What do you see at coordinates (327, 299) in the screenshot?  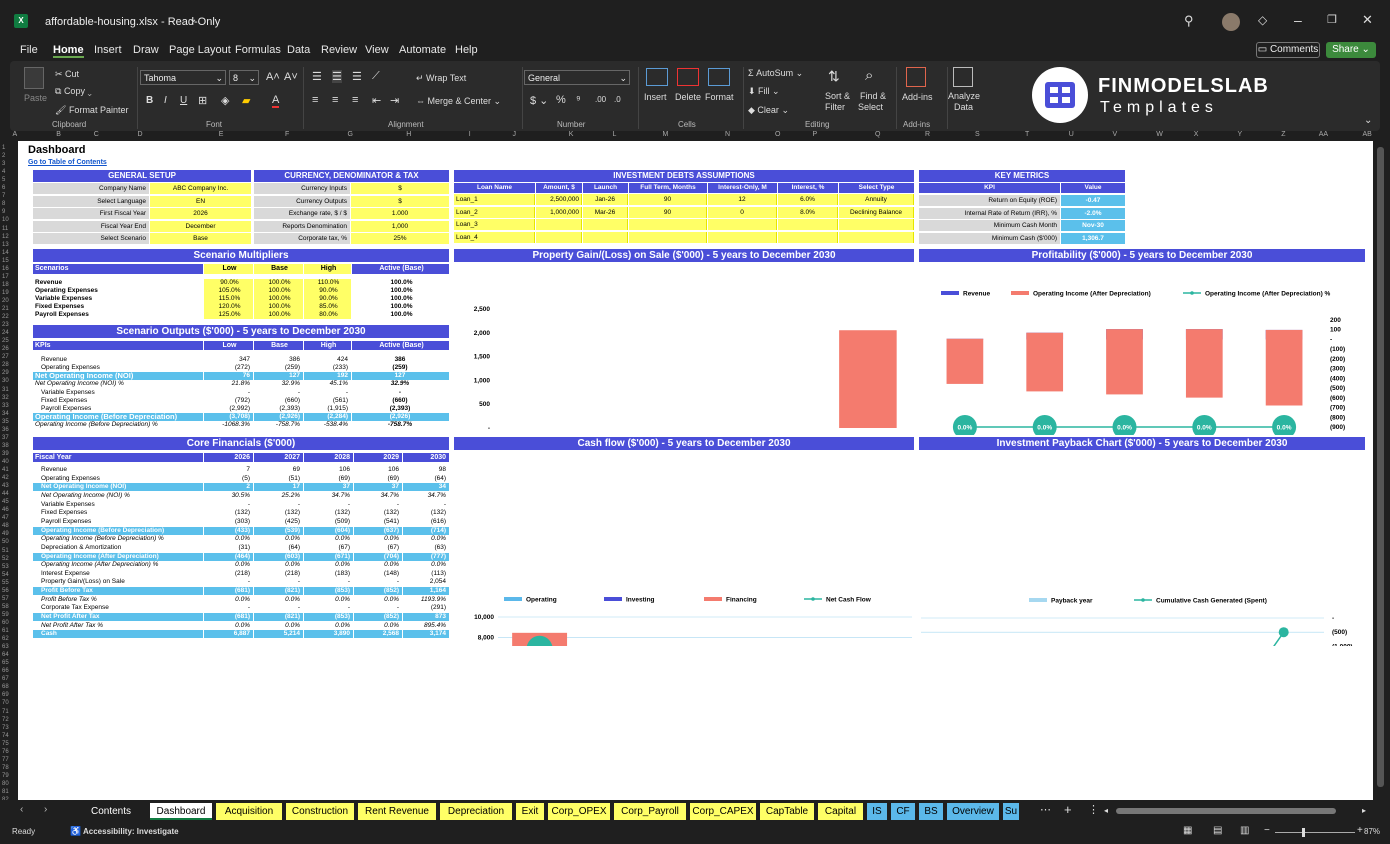 I see `scen-cell: 90.0%` at bounding box center [327, 299].